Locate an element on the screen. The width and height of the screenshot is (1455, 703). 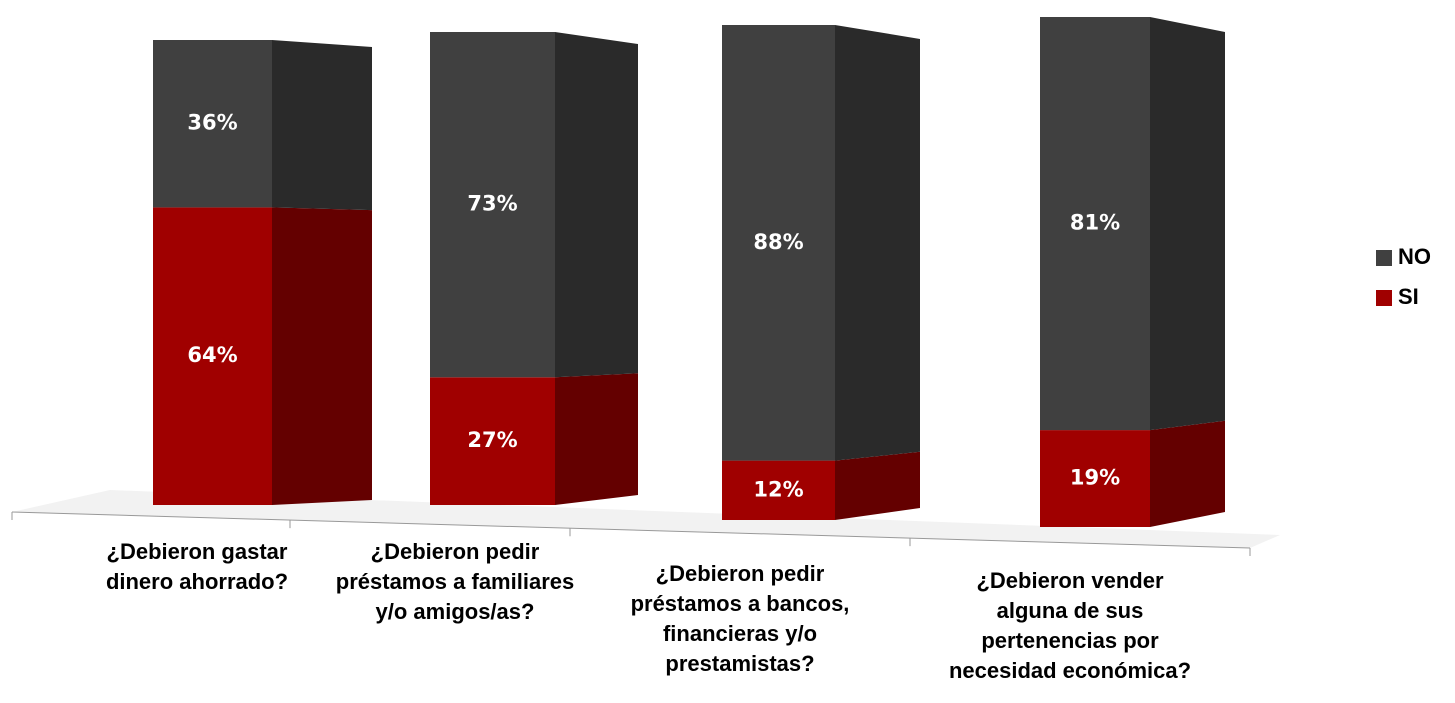
x-tick-label: pertenencias por is located at coordinates (1070, 640).